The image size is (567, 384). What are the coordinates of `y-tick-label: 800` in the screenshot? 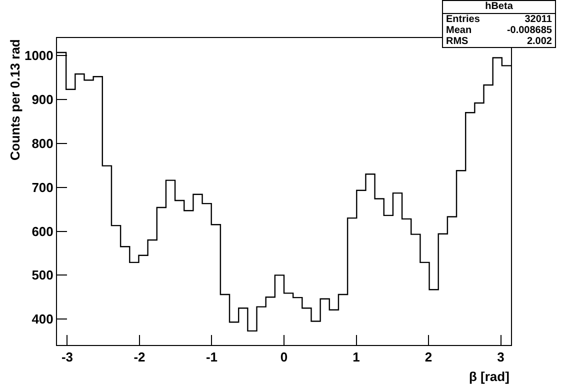 It's located at (43, 143).